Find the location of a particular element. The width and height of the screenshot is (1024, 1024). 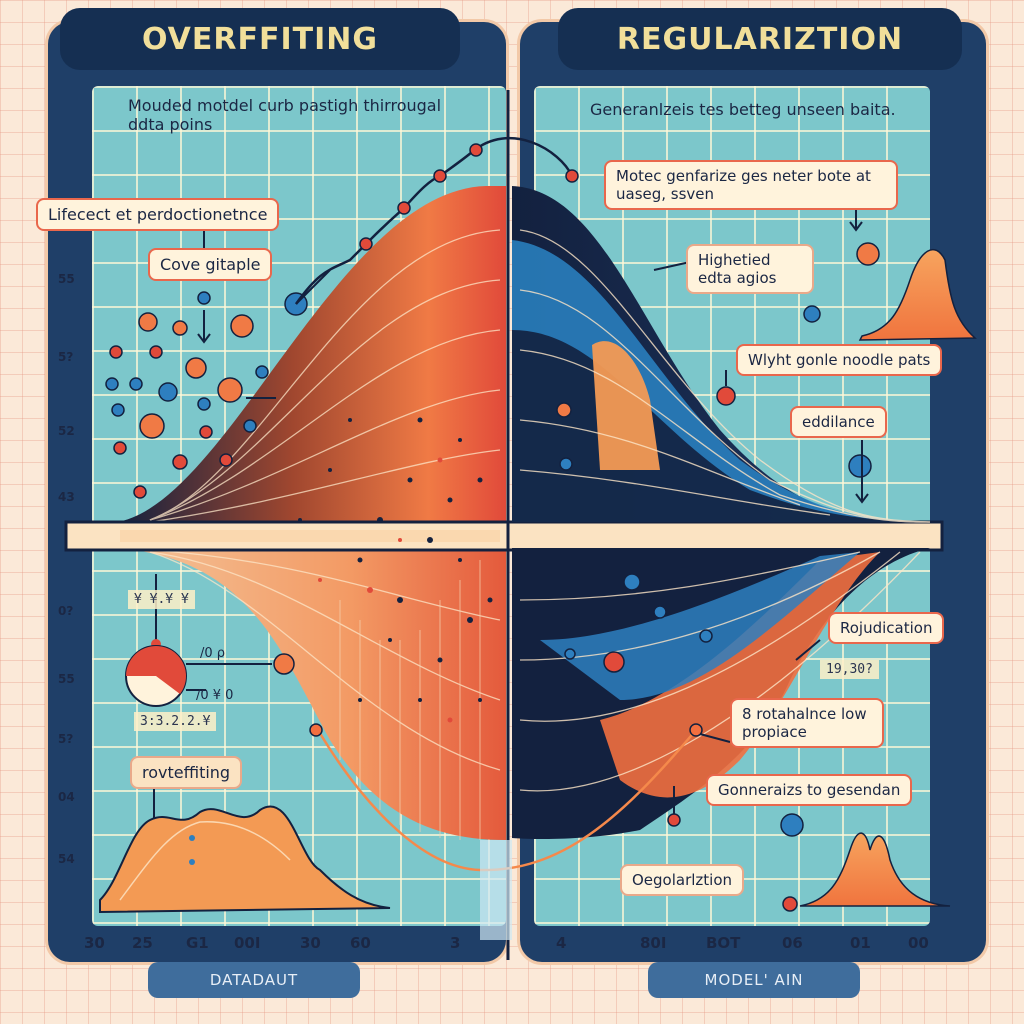

reg-lower-orange is located at coordinates (740, 675).